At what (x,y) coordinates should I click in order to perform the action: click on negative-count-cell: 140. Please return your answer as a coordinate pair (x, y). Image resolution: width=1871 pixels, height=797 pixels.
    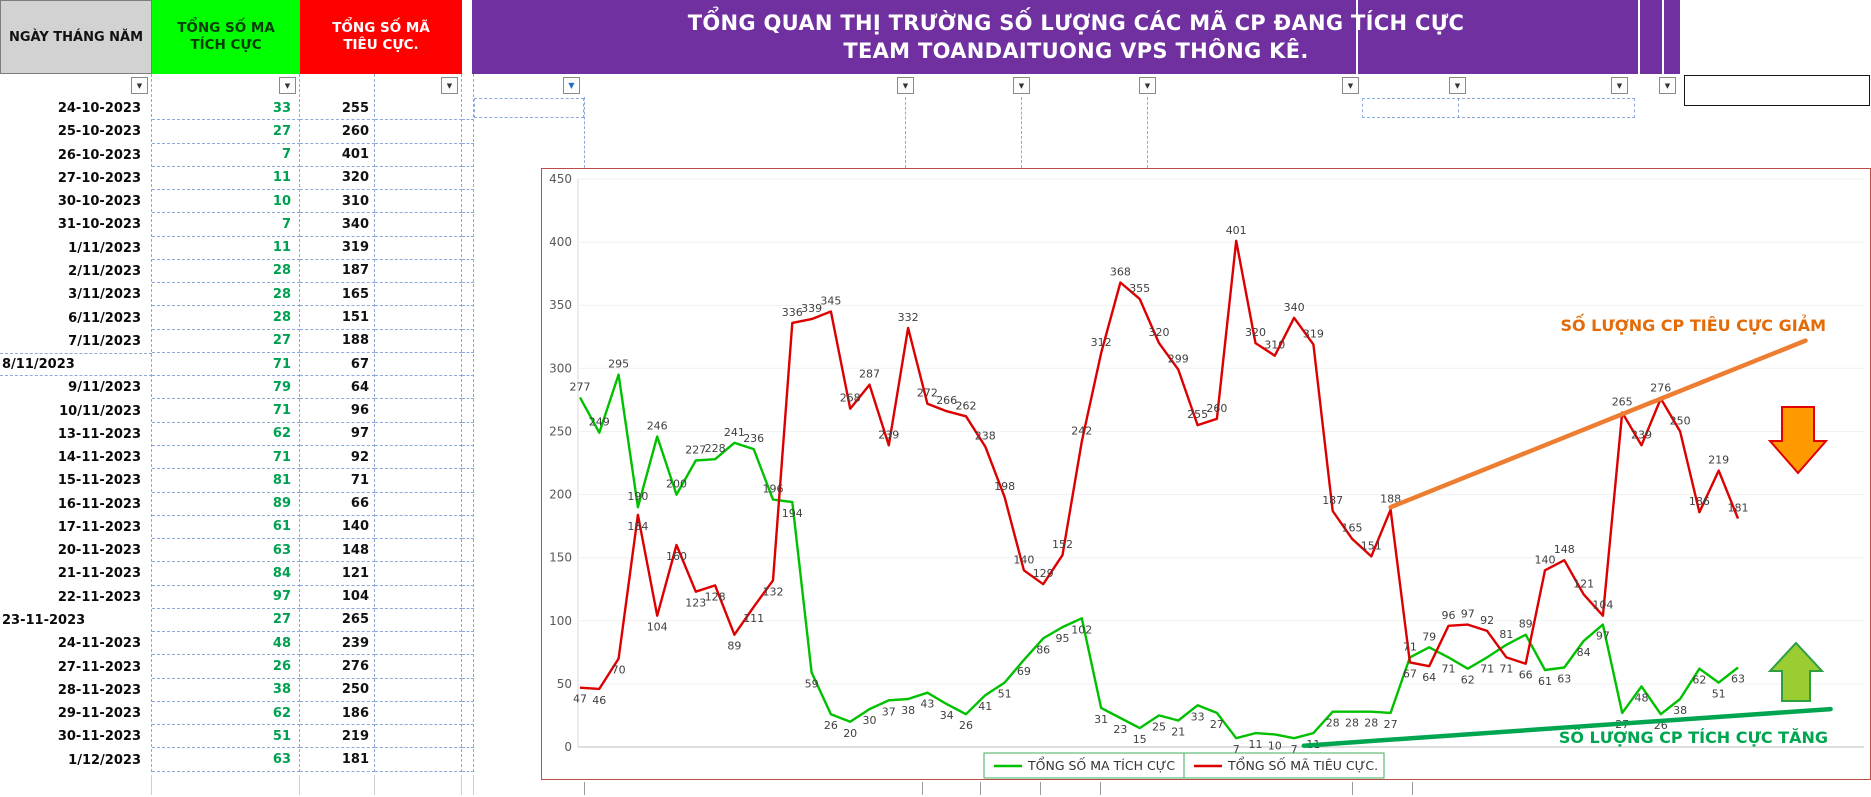
    Looking at the image, I should click on (337, 528).